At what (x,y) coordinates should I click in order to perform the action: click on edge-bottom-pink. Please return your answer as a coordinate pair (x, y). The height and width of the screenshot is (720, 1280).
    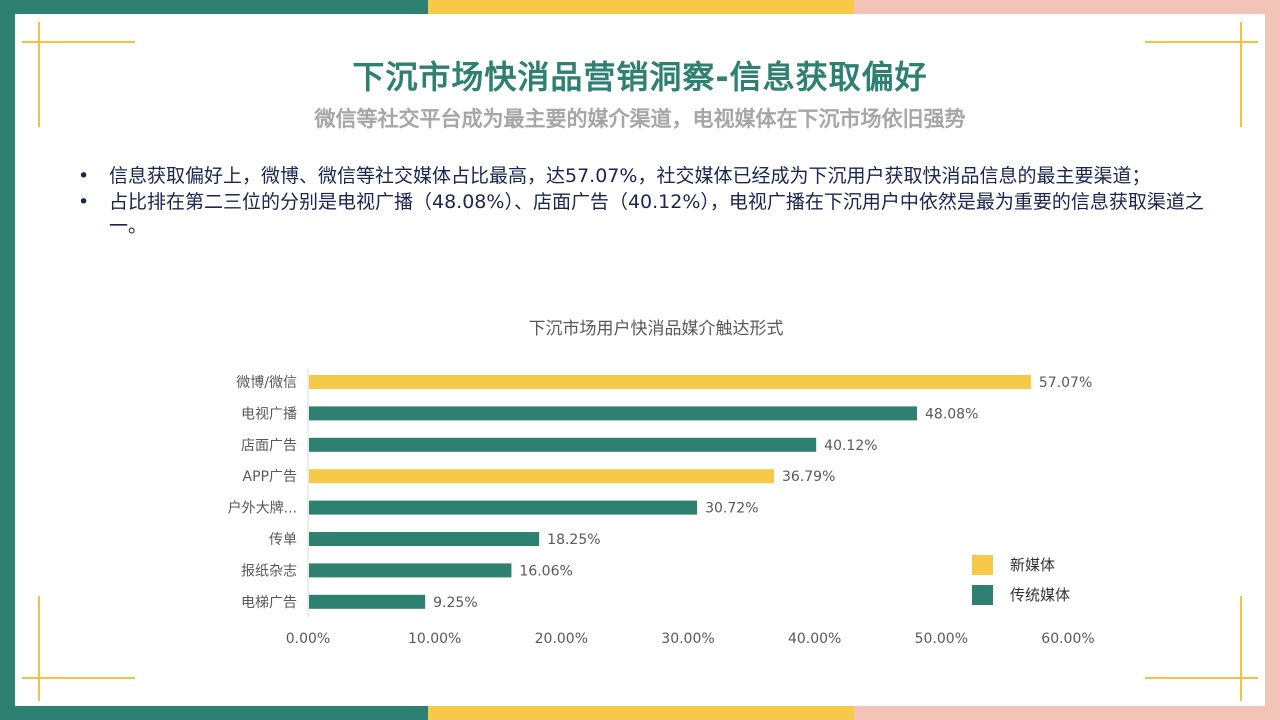
    Looking at the image, I should click on (1067, 713).